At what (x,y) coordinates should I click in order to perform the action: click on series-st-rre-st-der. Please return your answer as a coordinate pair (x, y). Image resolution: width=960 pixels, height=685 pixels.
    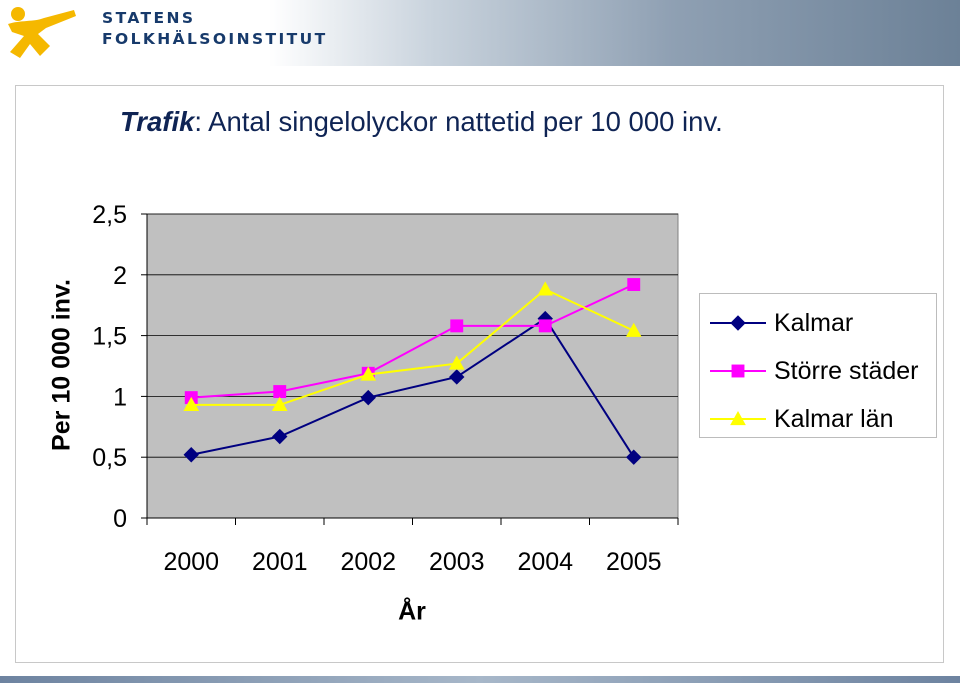
    Looking at the image, I should click on (412, 341).